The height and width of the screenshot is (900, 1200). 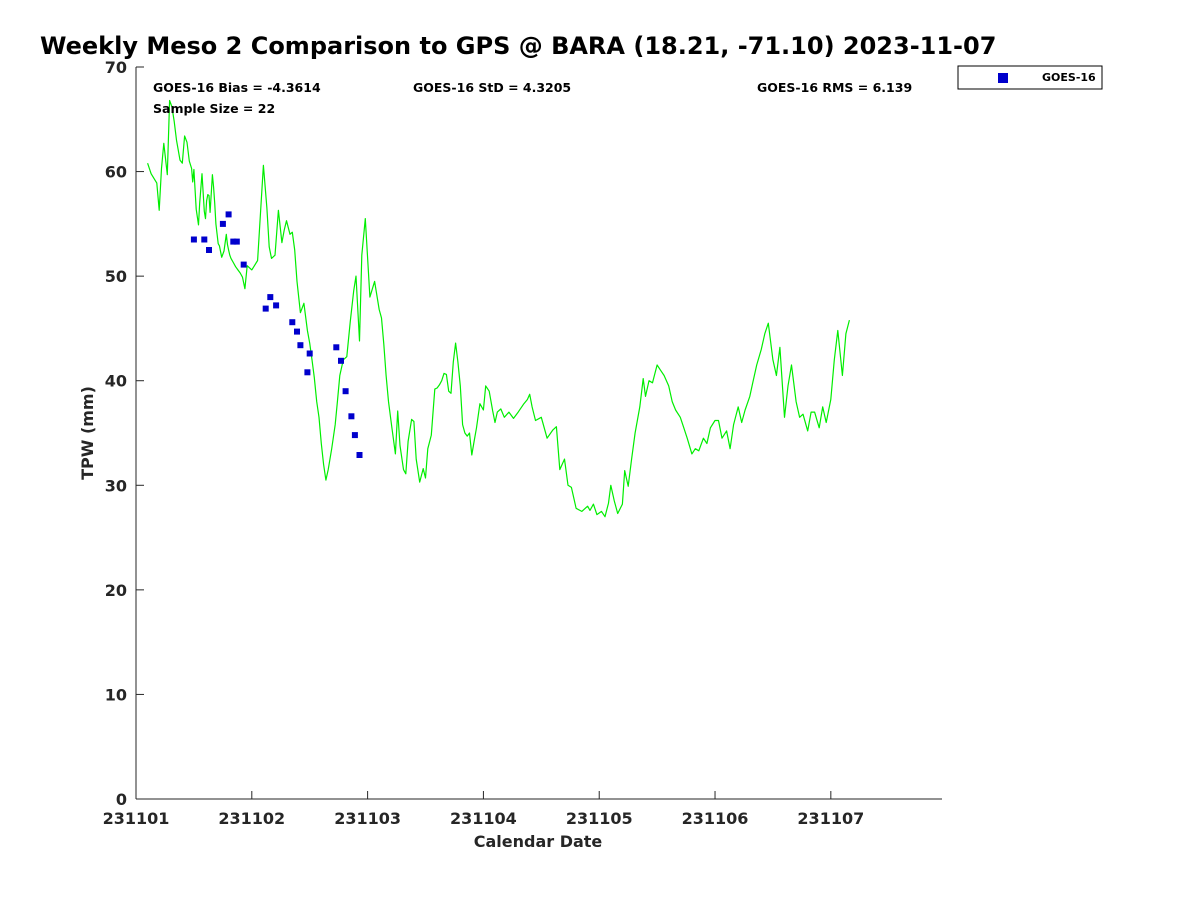 I want to click on y-tick-label: 10, so click(x=116, y=694).